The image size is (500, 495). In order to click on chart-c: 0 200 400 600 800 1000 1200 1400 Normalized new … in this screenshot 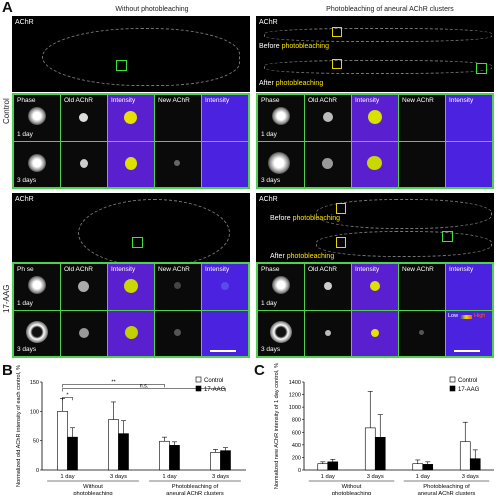, I will do `click(384, 429)`.